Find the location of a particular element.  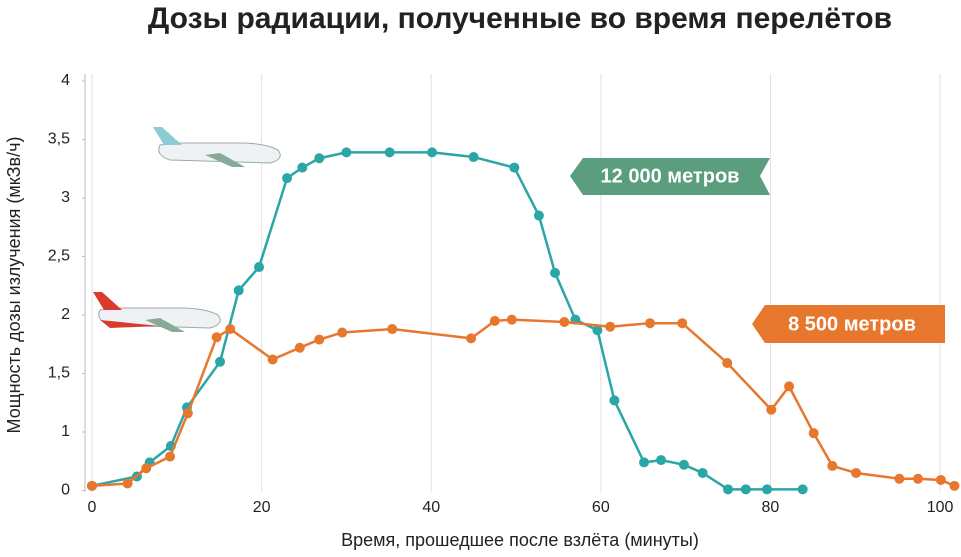

y-tick-label: 2 is located at coordinates (65, 314).